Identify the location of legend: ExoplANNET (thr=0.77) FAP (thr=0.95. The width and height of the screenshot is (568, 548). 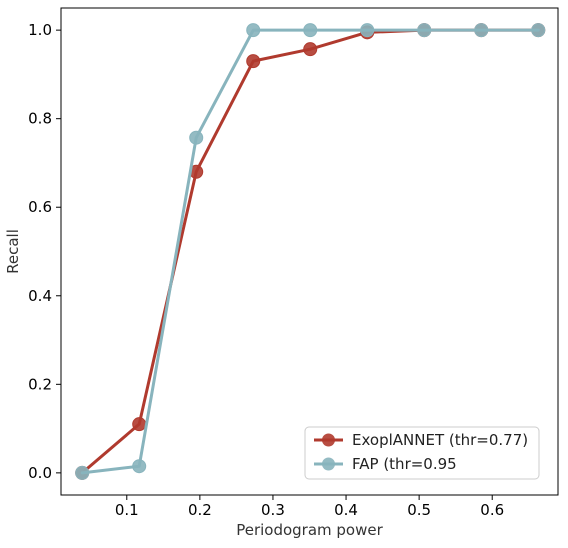
(422, 453).